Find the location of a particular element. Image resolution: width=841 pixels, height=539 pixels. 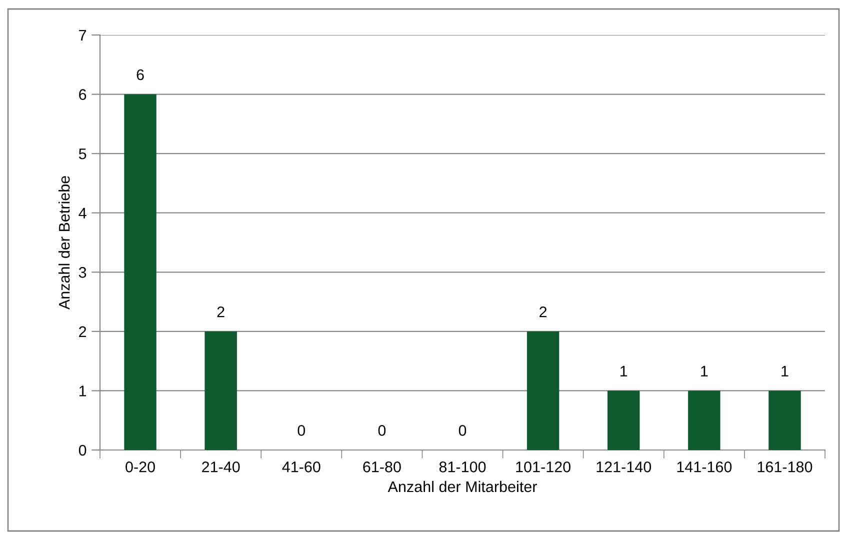

y-tick-label: 1 is located at coordinates (82, 391).